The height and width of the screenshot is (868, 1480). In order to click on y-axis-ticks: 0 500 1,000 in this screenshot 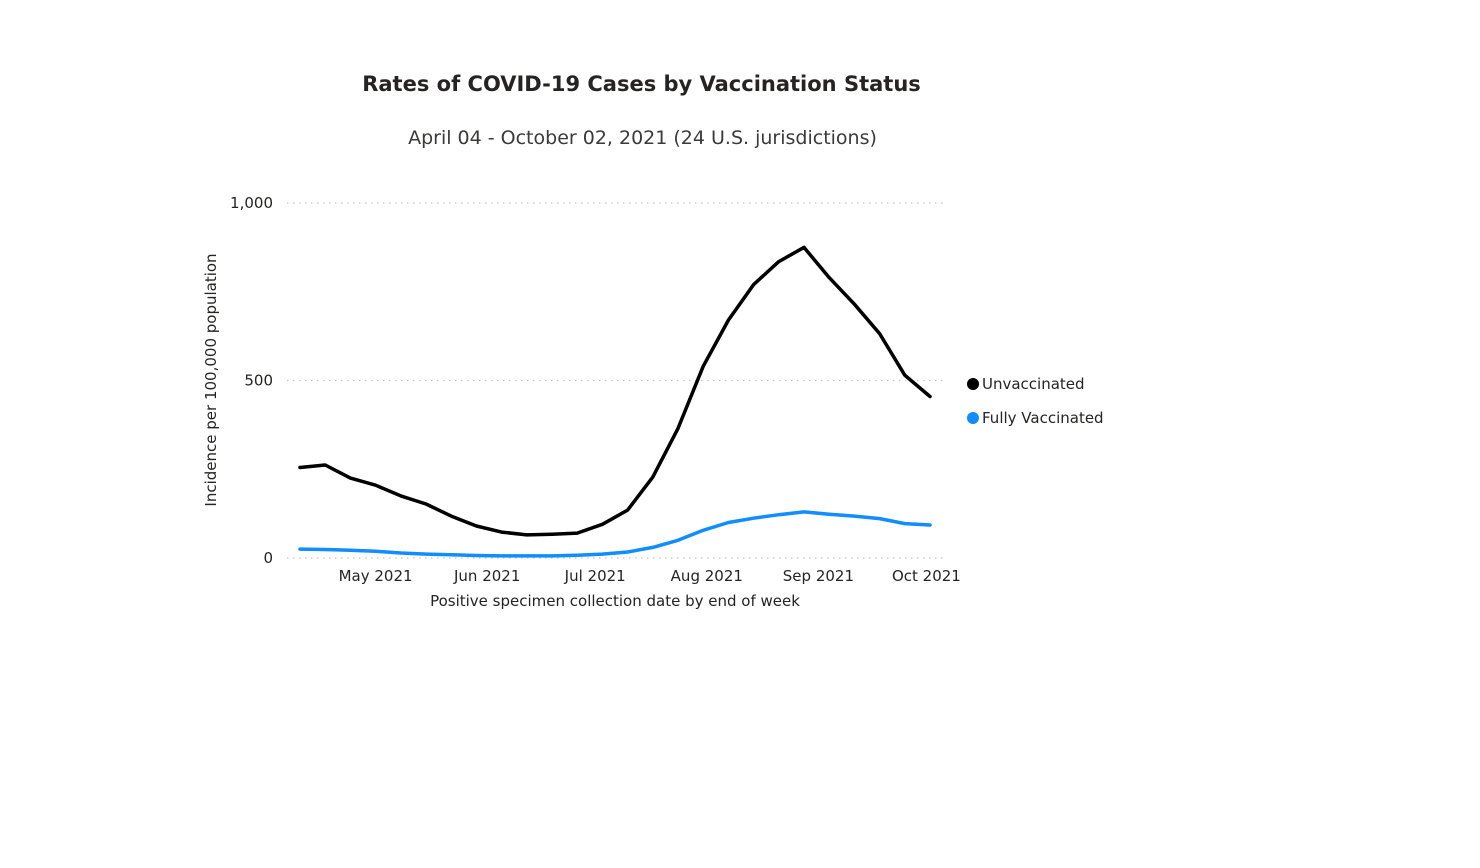, I will do `click(251, 380)`.